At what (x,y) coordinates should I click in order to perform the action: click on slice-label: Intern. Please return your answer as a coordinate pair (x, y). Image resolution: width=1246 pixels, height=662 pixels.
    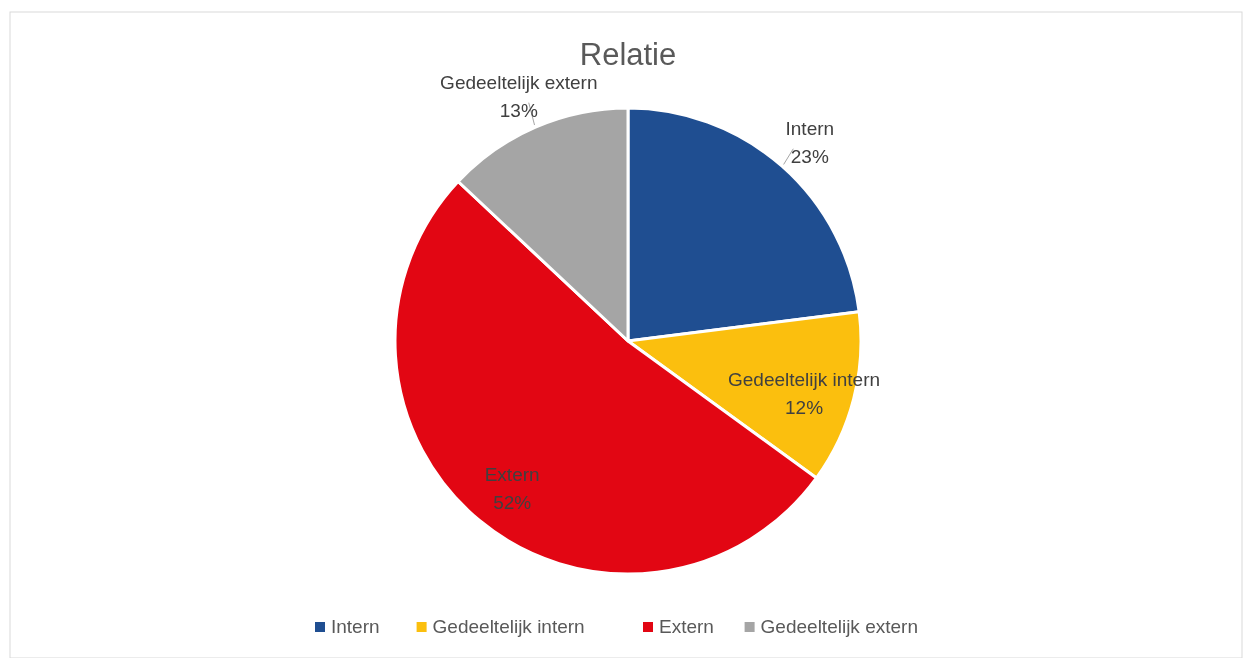
    Looking at the image, I should click on (810, 128).